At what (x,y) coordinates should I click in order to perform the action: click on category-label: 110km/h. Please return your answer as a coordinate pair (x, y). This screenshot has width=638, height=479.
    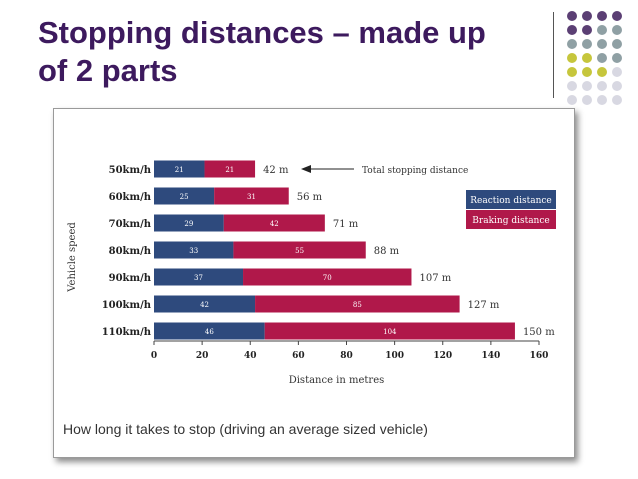
    Looking at the image, I should click on (127, 332).